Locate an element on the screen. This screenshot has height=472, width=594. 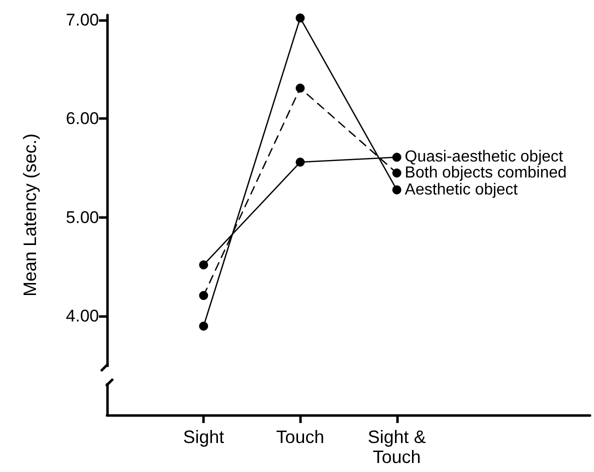
y-tick-label: 7.00 is located at coordinates (82, 20).